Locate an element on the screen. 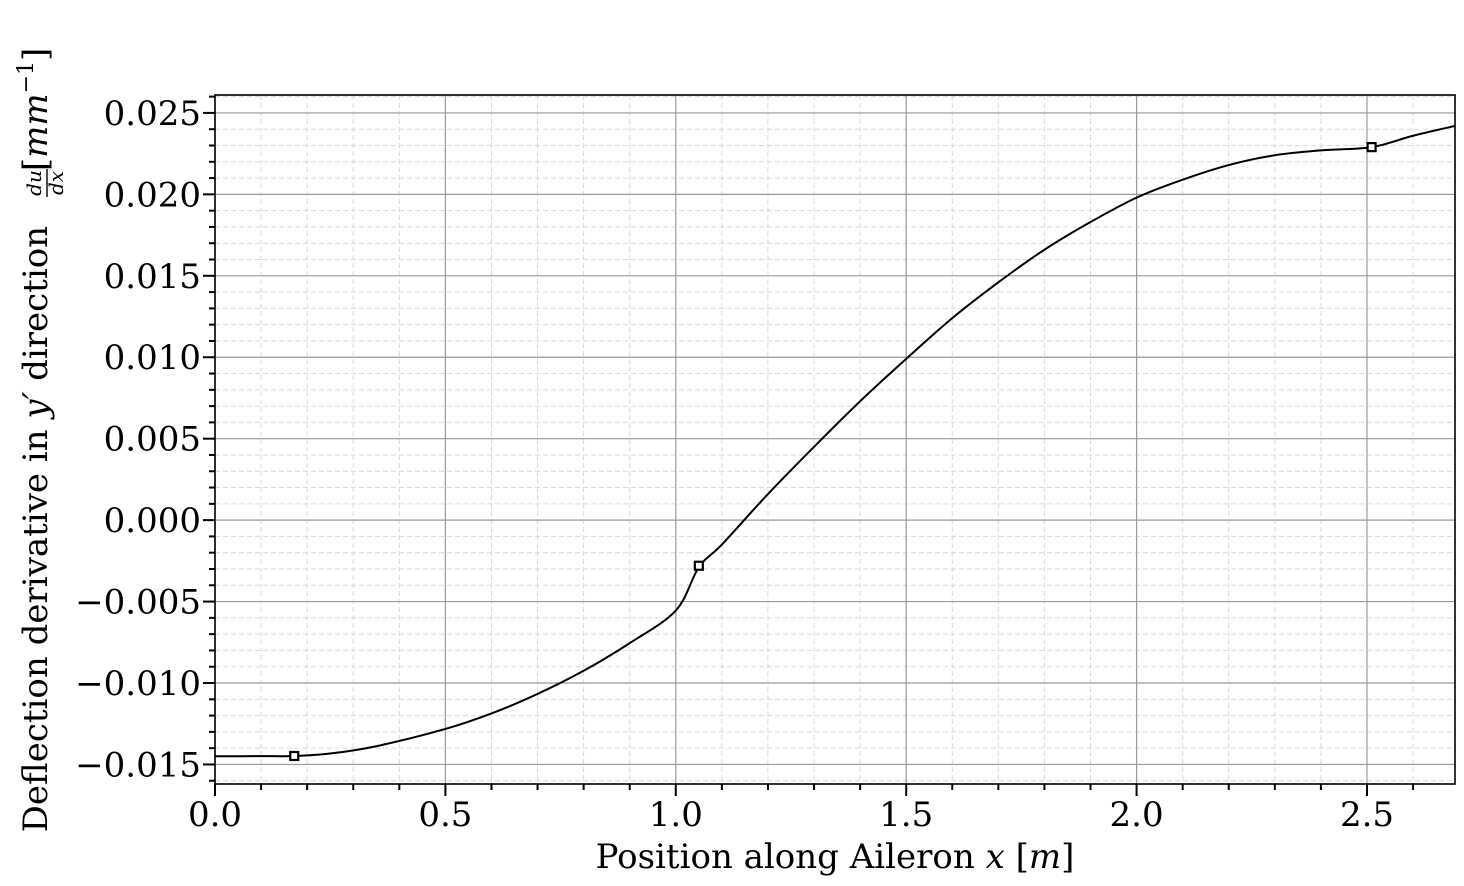 This screenshot has height=886, width=1464. x-tick-label: 0.5 is located at coordinates (445, 815).